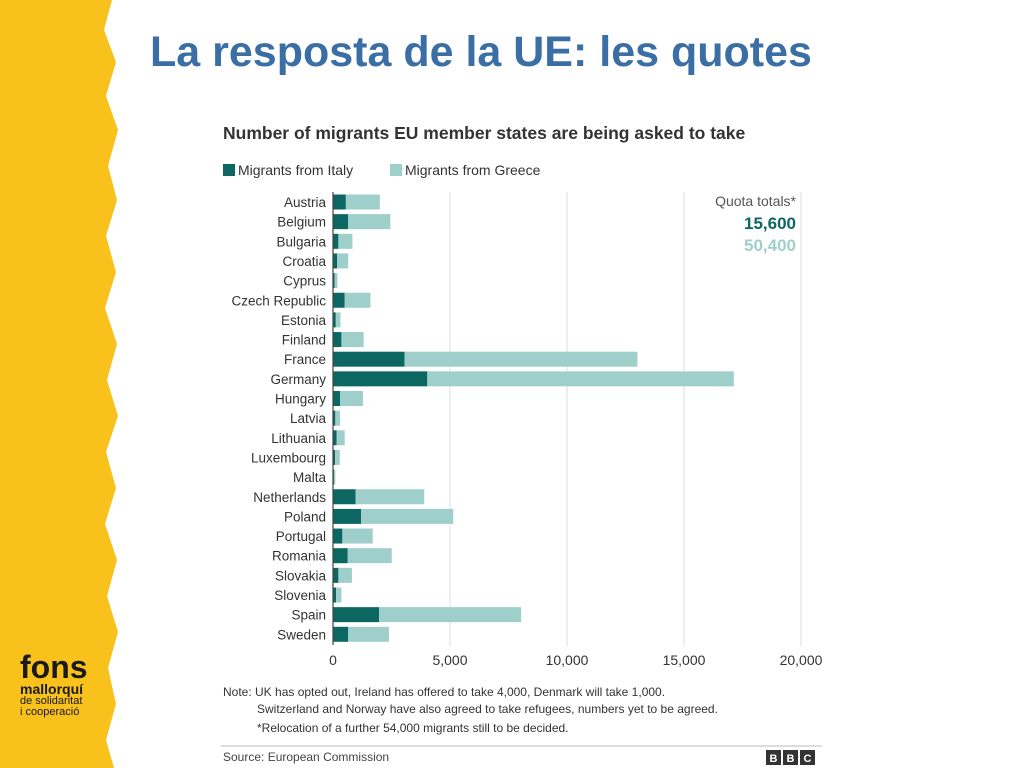 This screenshot has width=1024, height=768. Describe the element at coordinates (580, 379) in the screenshot. I see `bar-germany-greece` at that location.